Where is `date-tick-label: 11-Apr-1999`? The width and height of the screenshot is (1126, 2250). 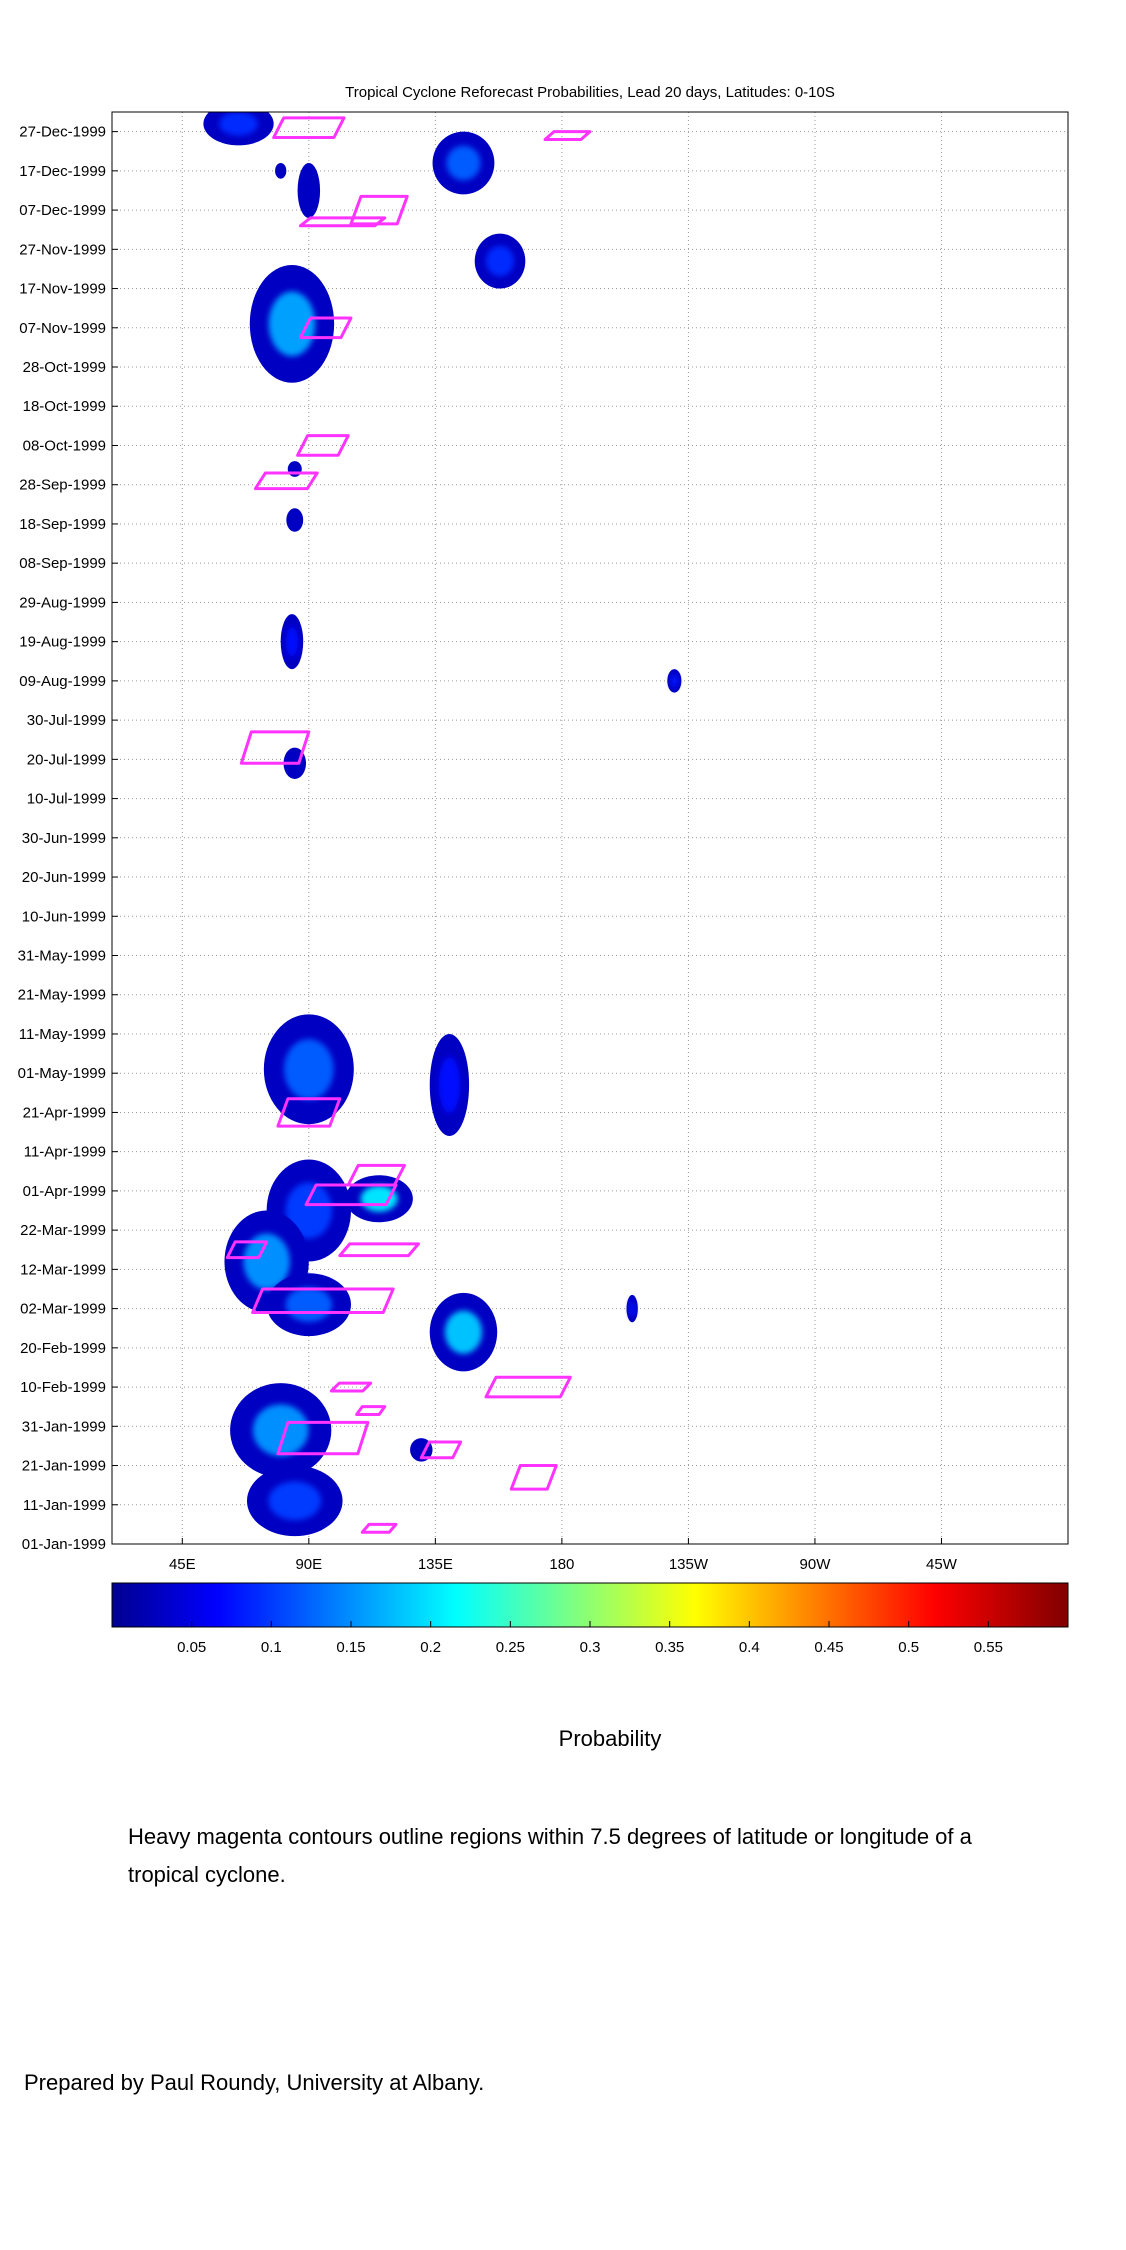
date-tick-label: 11-Apr-1999 is located at coordinates (65, 1152).